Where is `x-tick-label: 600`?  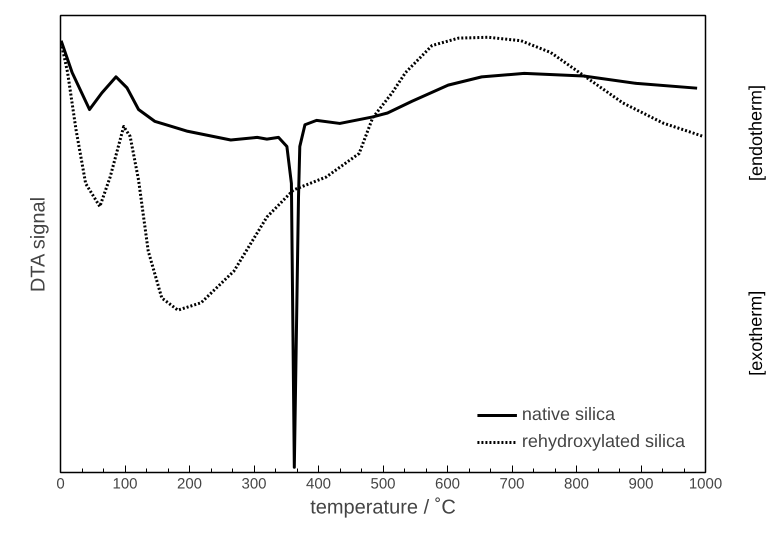
x-tick-label: 600 is located at coordinates (447, 484).